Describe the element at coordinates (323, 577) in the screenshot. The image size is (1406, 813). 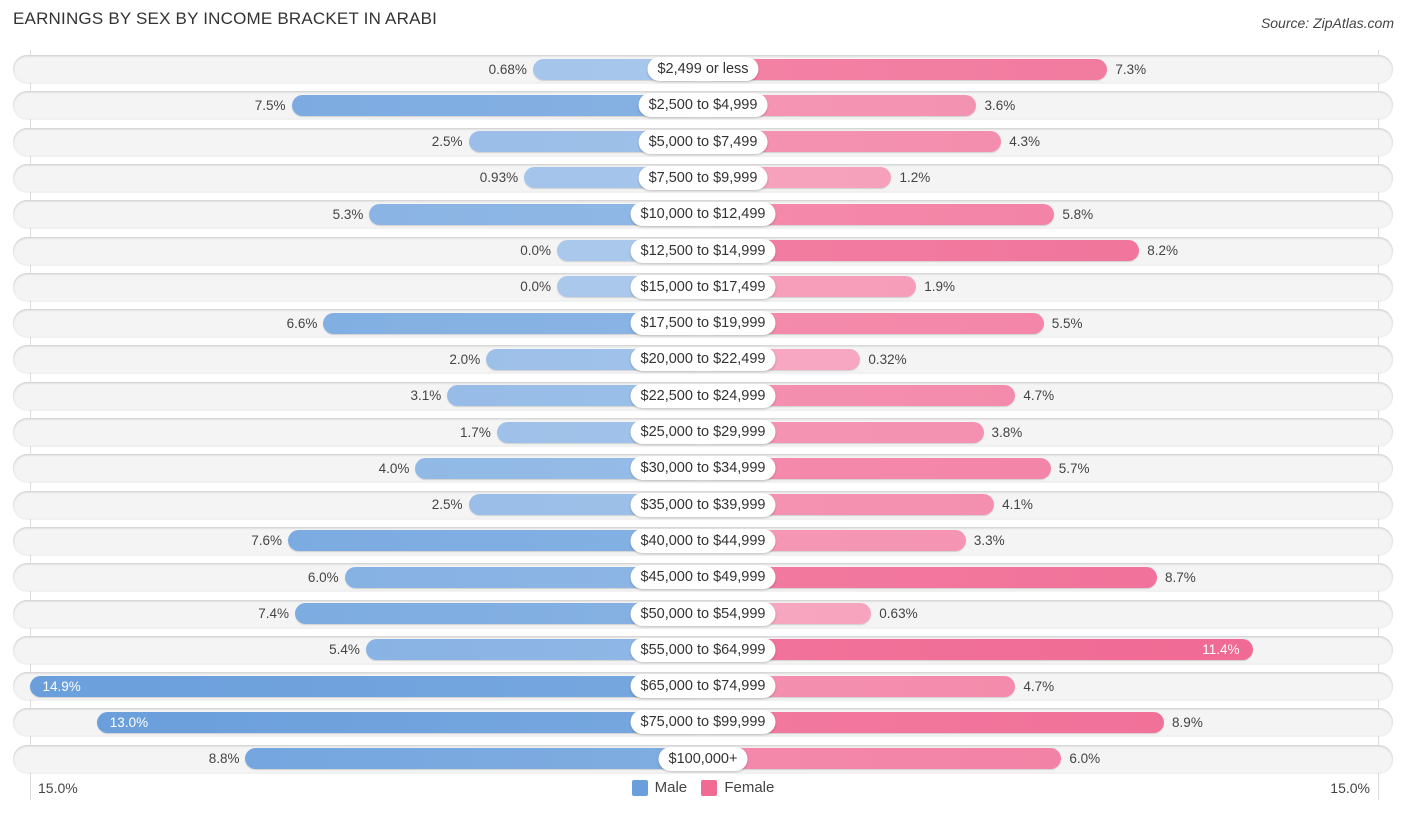
I see `male-value-label: 6.0%` at that location.